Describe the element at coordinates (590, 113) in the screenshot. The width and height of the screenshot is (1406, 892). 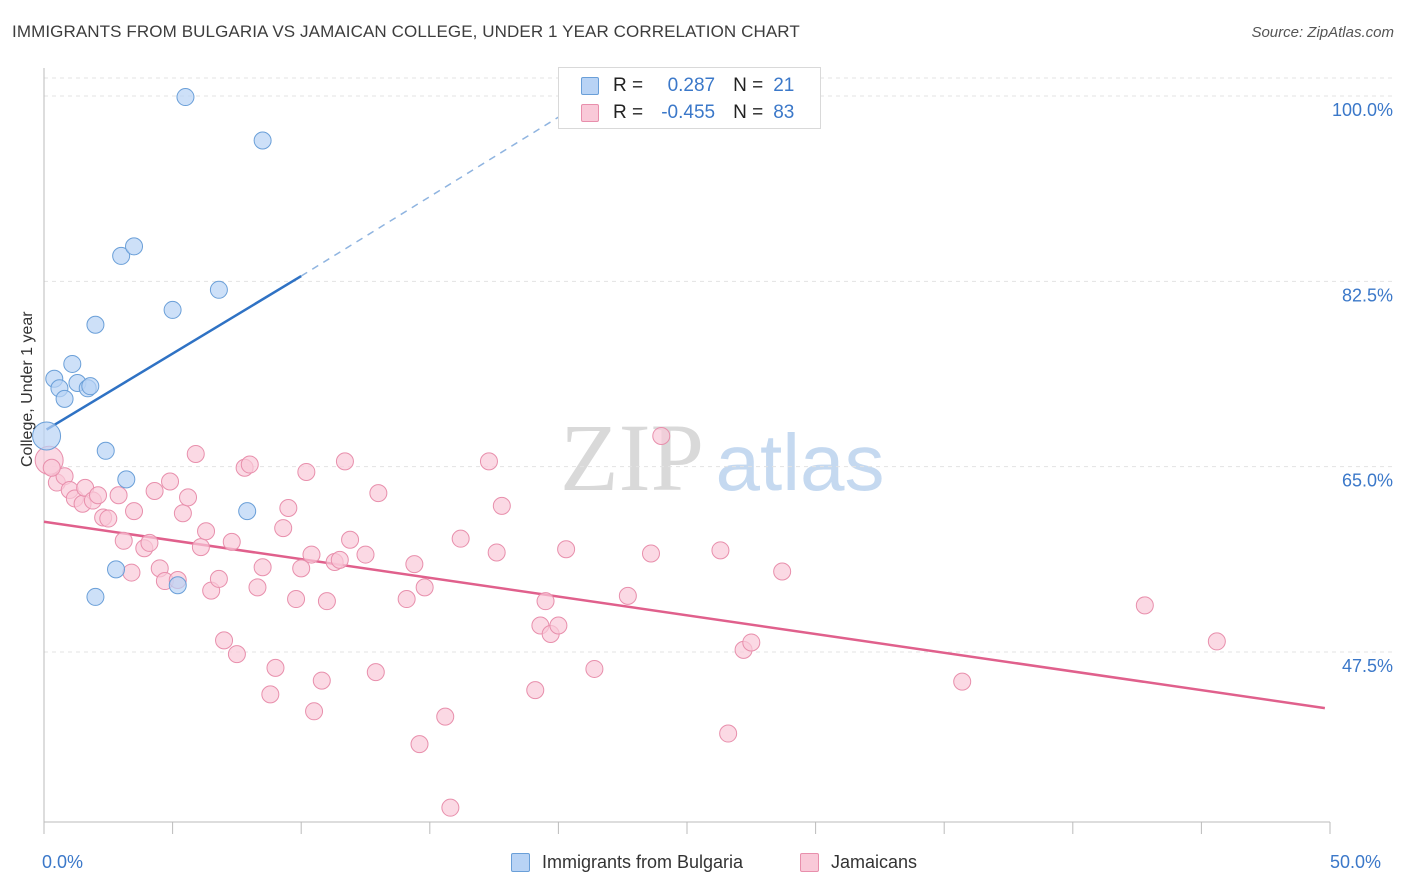
I see `jamaicans-swatch` at that location.